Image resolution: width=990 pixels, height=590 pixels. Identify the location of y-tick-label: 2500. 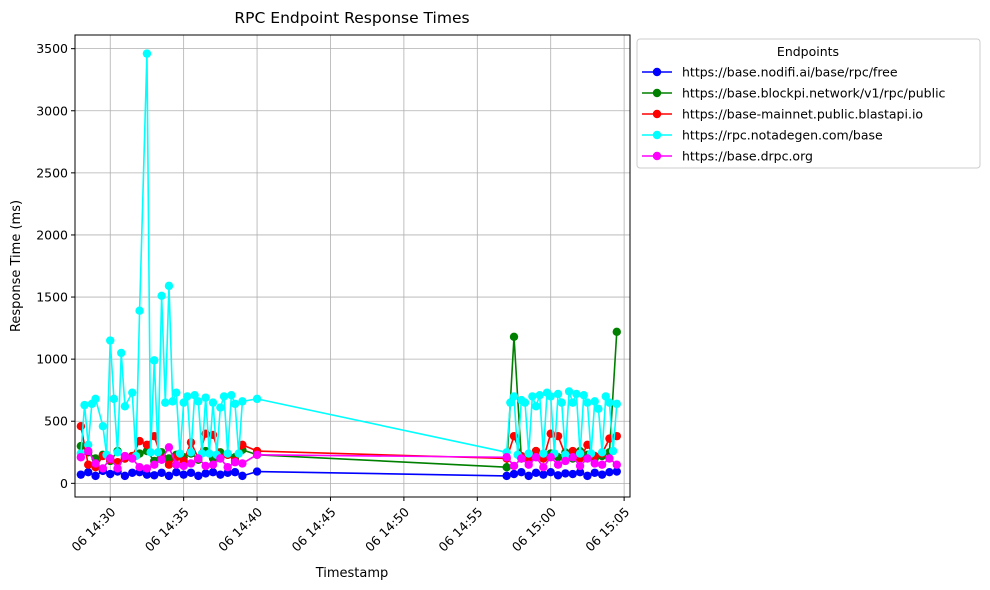
(52, 172).